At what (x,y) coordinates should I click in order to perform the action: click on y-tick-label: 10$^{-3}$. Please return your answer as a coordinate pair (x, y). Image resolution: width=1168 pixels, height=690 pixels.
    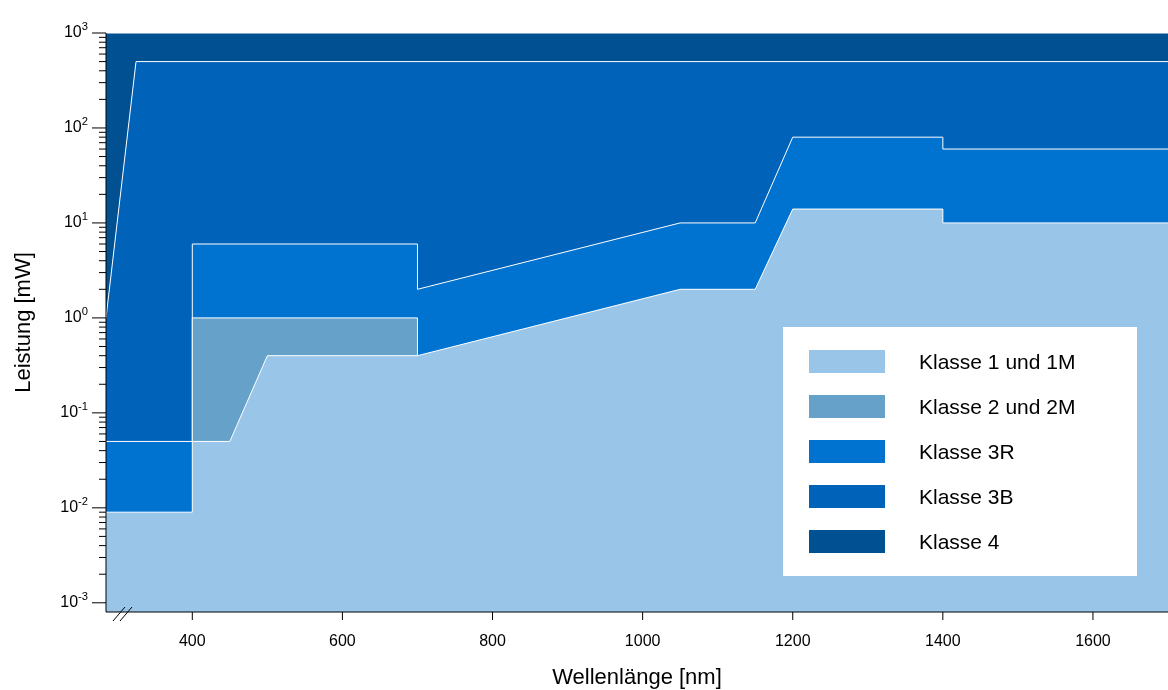
    Looking at the image, I should click on (74, 600).